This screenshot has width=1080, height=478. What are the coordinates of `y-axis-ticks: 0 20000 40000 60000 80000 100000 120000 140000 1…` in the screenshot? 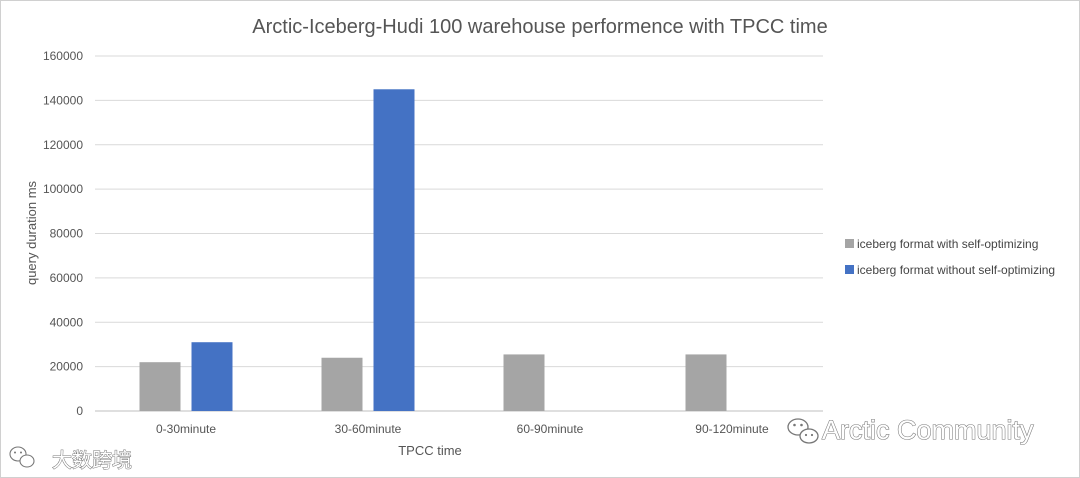 It's located at (63, 233).